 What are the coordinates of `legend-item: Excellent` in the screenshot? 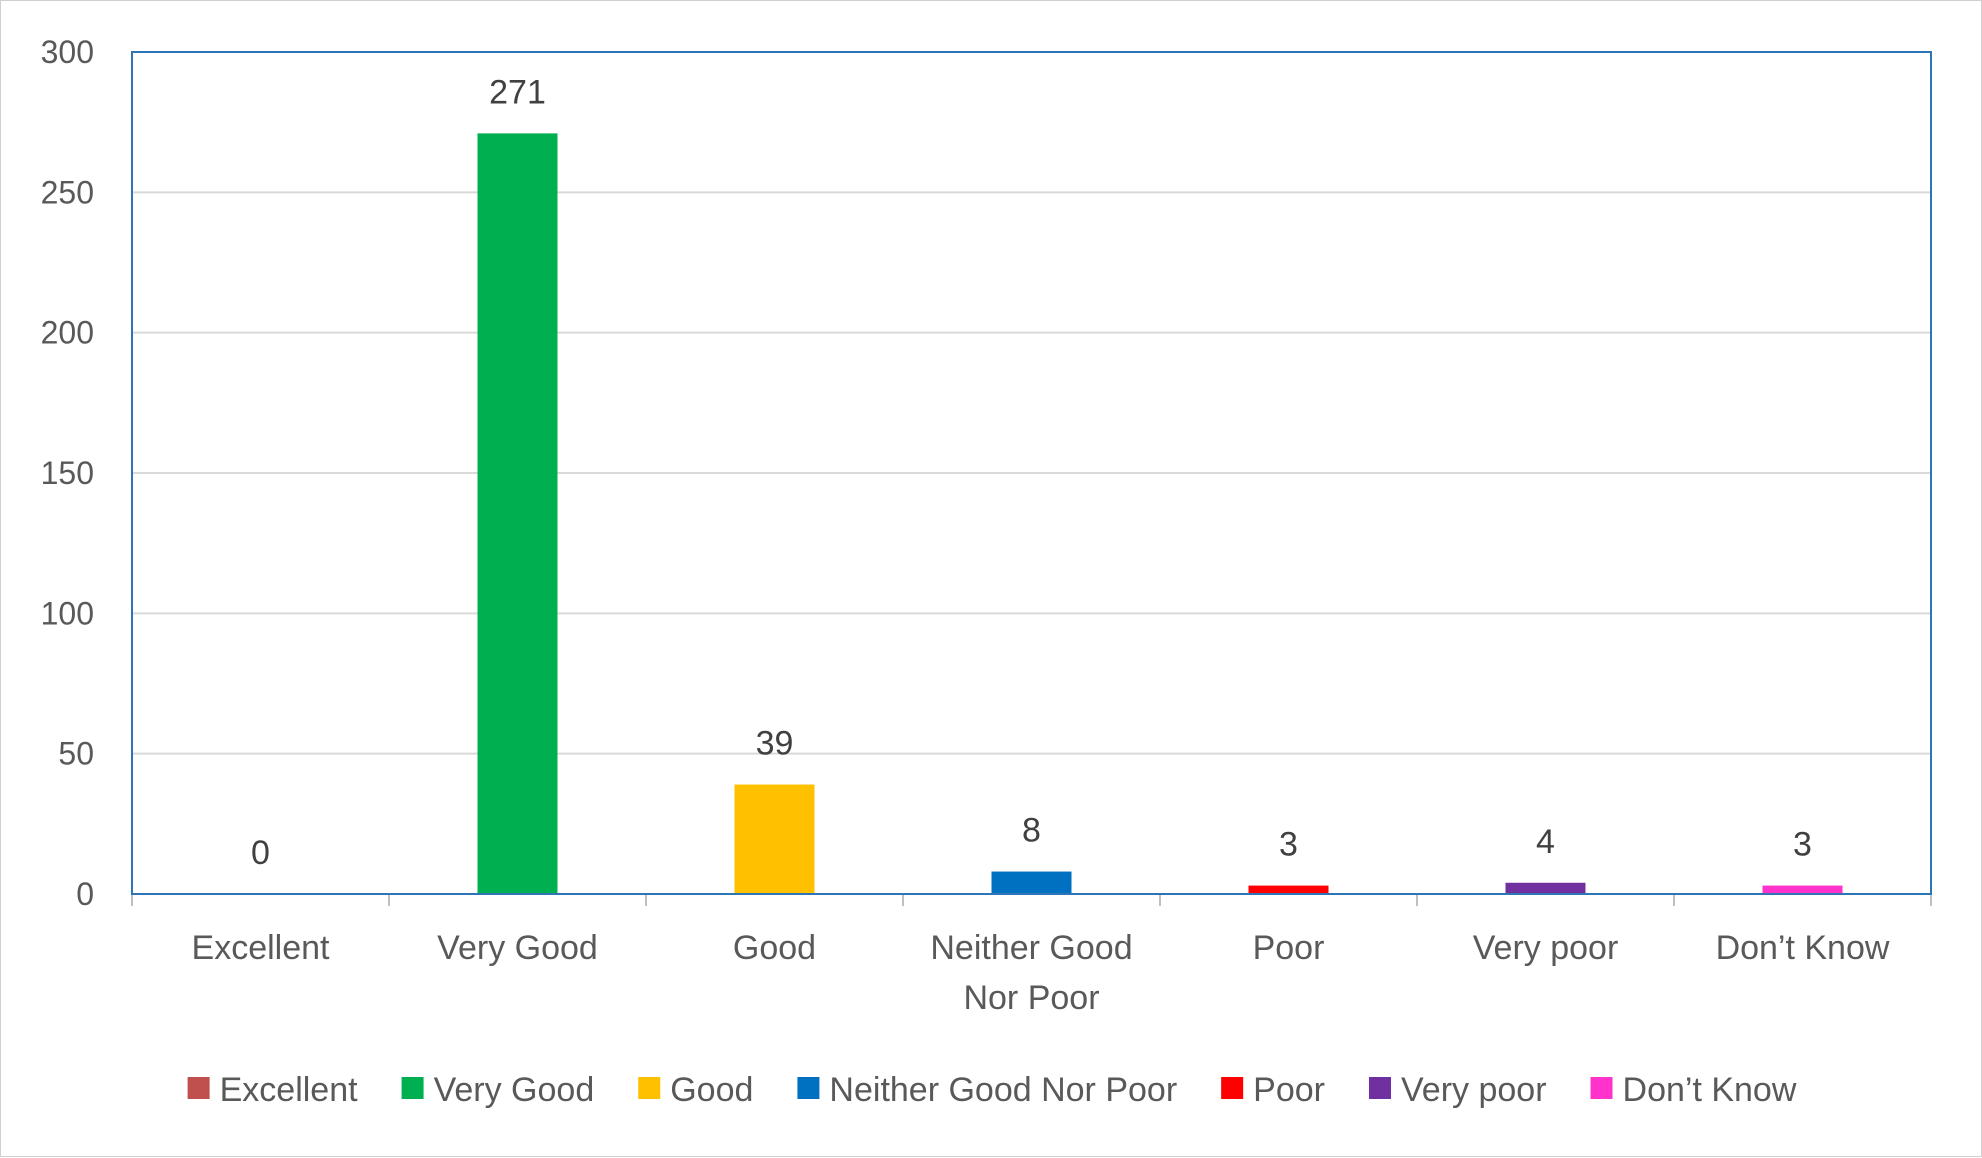 It's located at (273, 1090).